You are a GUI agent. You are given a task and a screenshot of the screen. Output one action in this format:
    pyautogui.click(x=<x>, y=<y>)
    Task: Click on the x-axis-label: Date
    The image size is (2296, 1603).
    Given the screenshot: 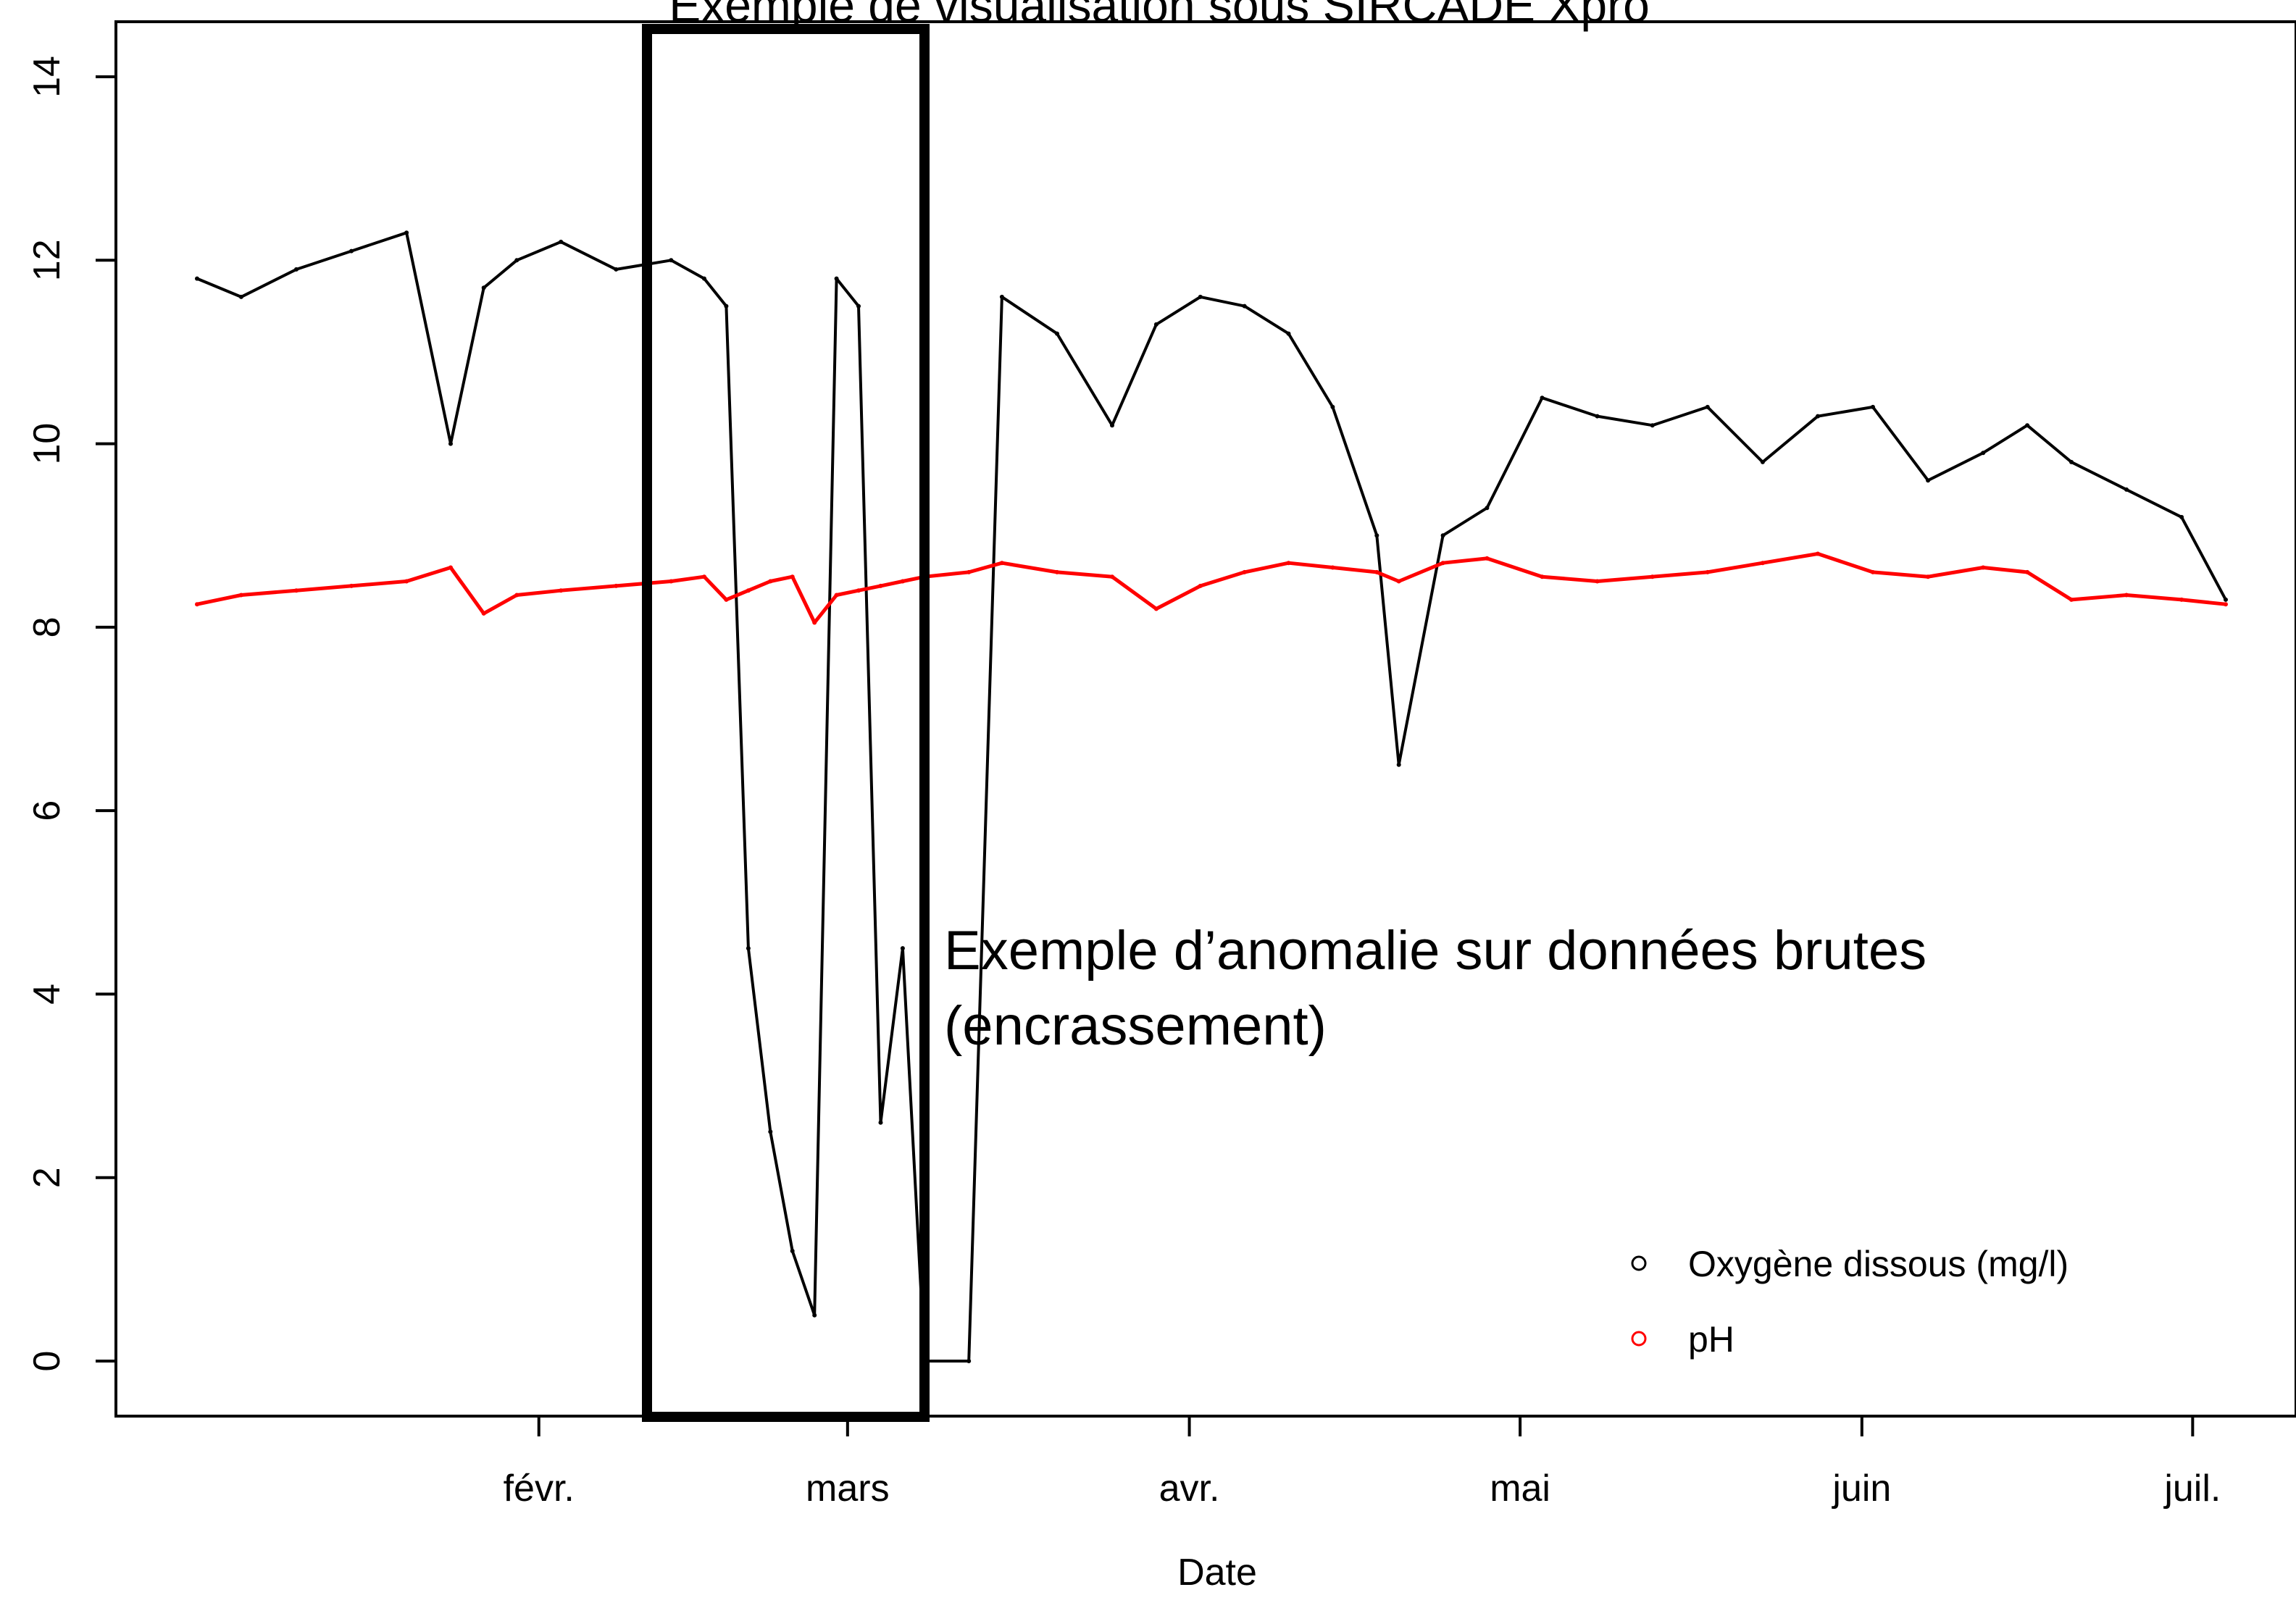 What is the action you would take?
    pyautogui.click(x=1217, y=1573)
    